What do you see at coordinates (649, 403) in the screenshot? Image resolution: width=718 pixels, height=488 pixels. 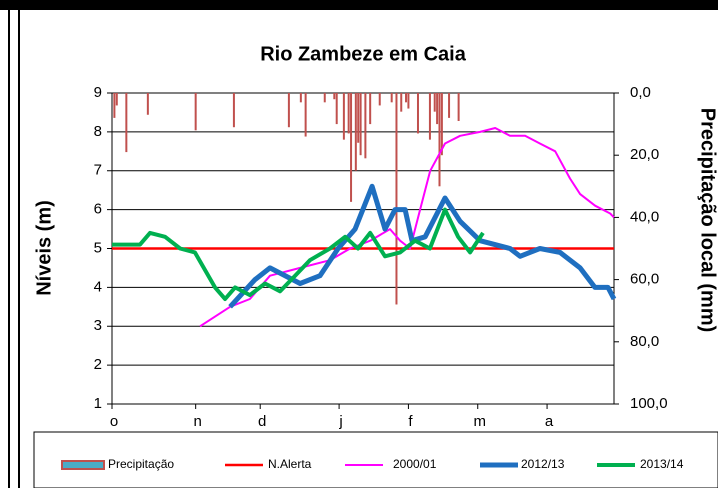 I see `y2-tick-label: 100,0` at bounding box center [649, 403].